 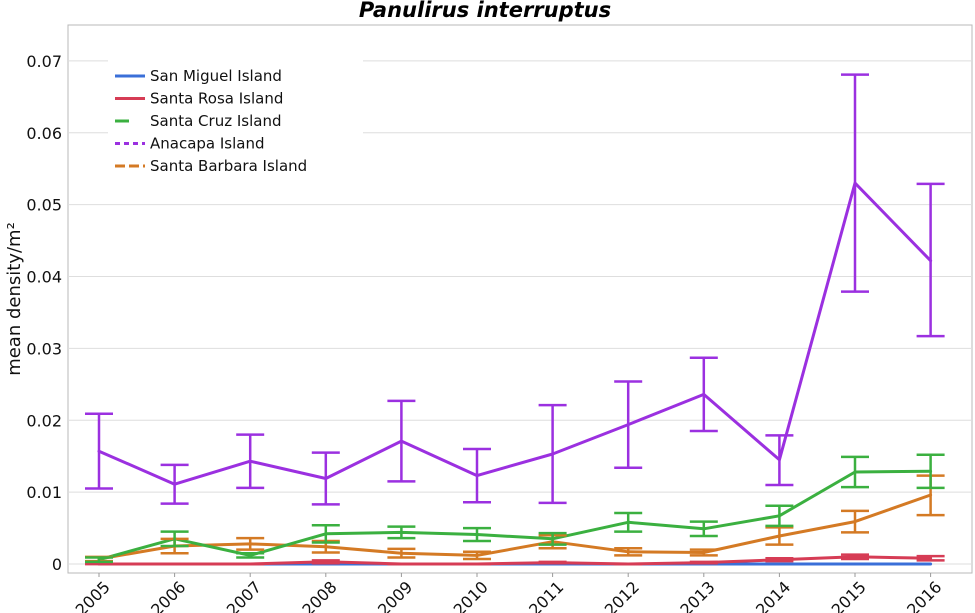 What do you see at coordinates (44, 492) in the screenshot?
I see `y-tick-label: 0.01` at bounding box center [44, 492].